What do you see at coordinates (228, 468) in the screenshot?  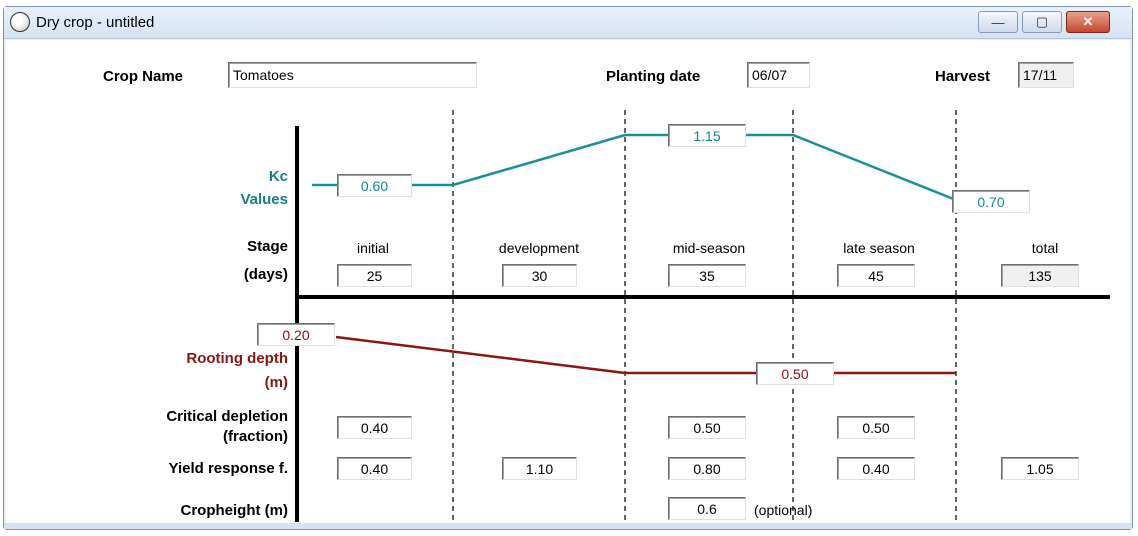 I see `yield-response-label: Yield response f.` at bounding box center [228, 468].